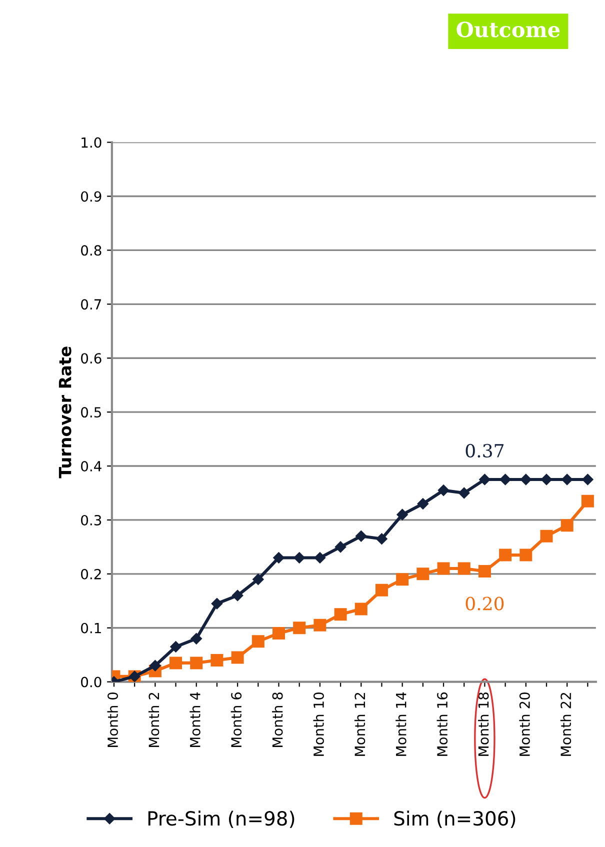 This screenshot has width=605, height=847. I want to click on annotation: 0.20, so click(485, 603).